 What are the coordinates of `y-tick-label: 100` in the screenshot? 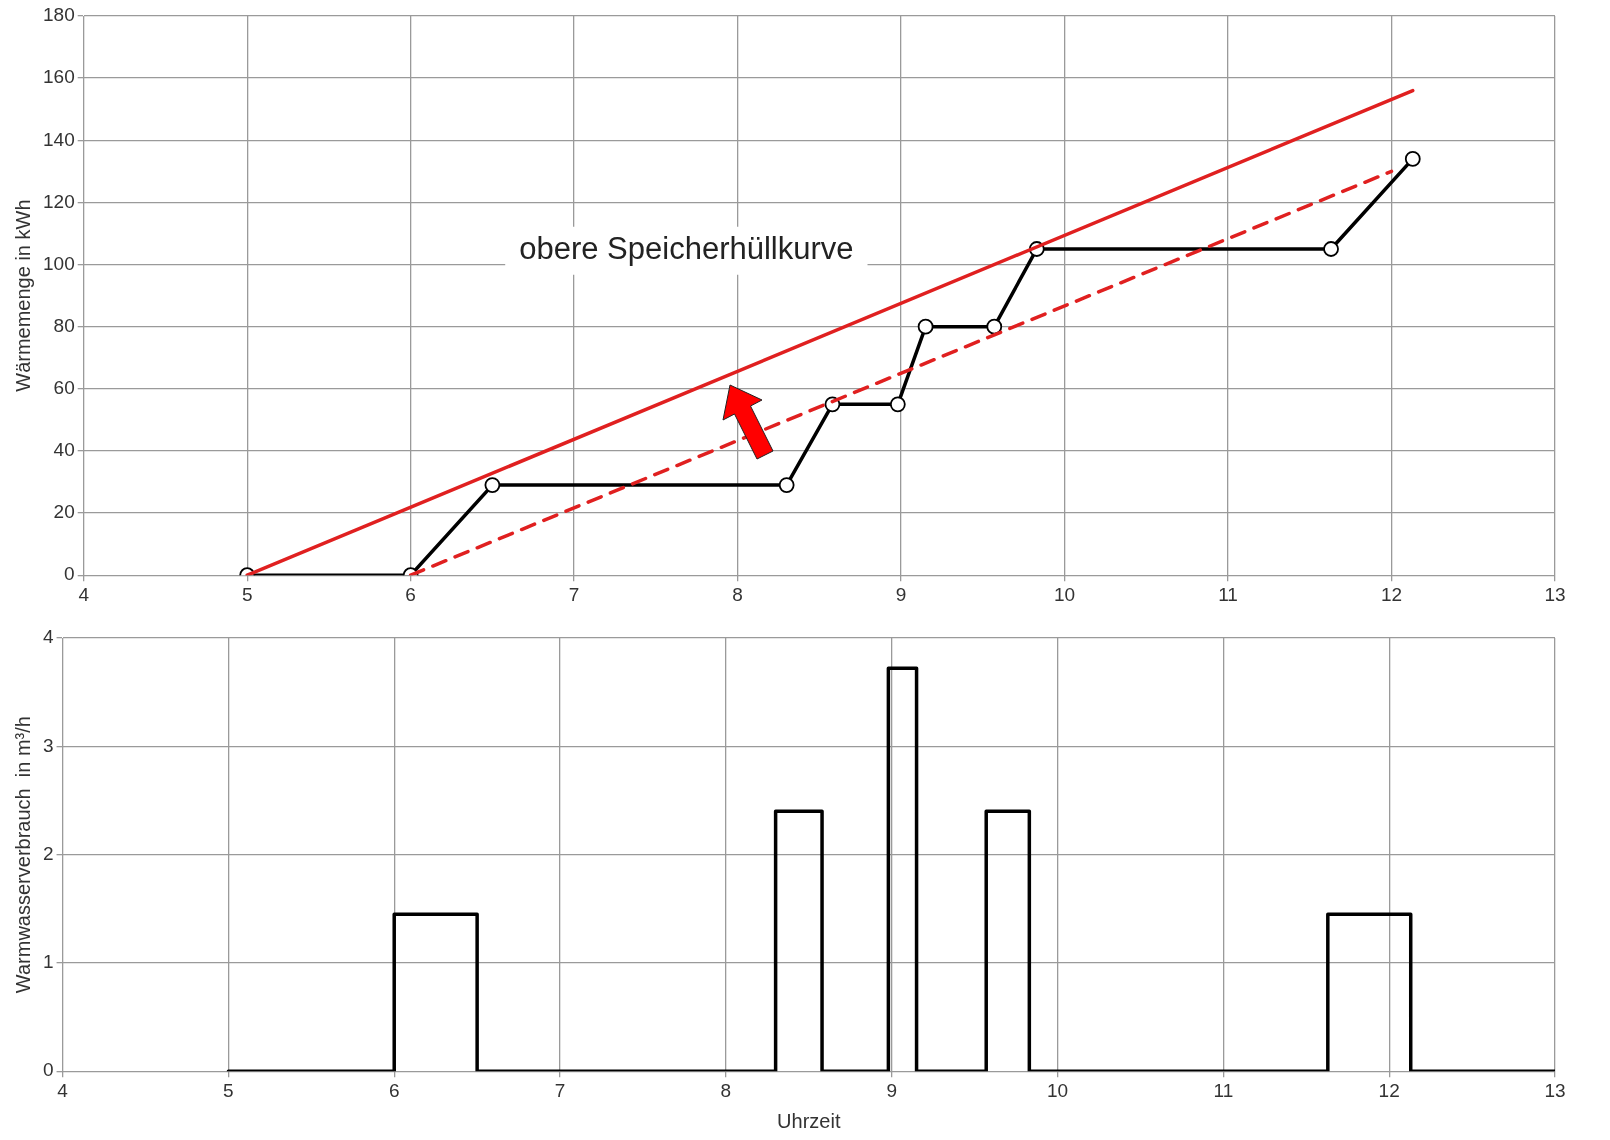 It's located at (59, 263).